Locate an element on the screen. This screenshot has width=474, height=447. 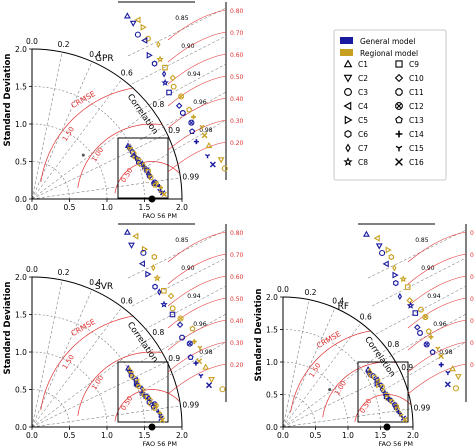
x-tick-label: 2.0 is located at coordinates (182, 207).